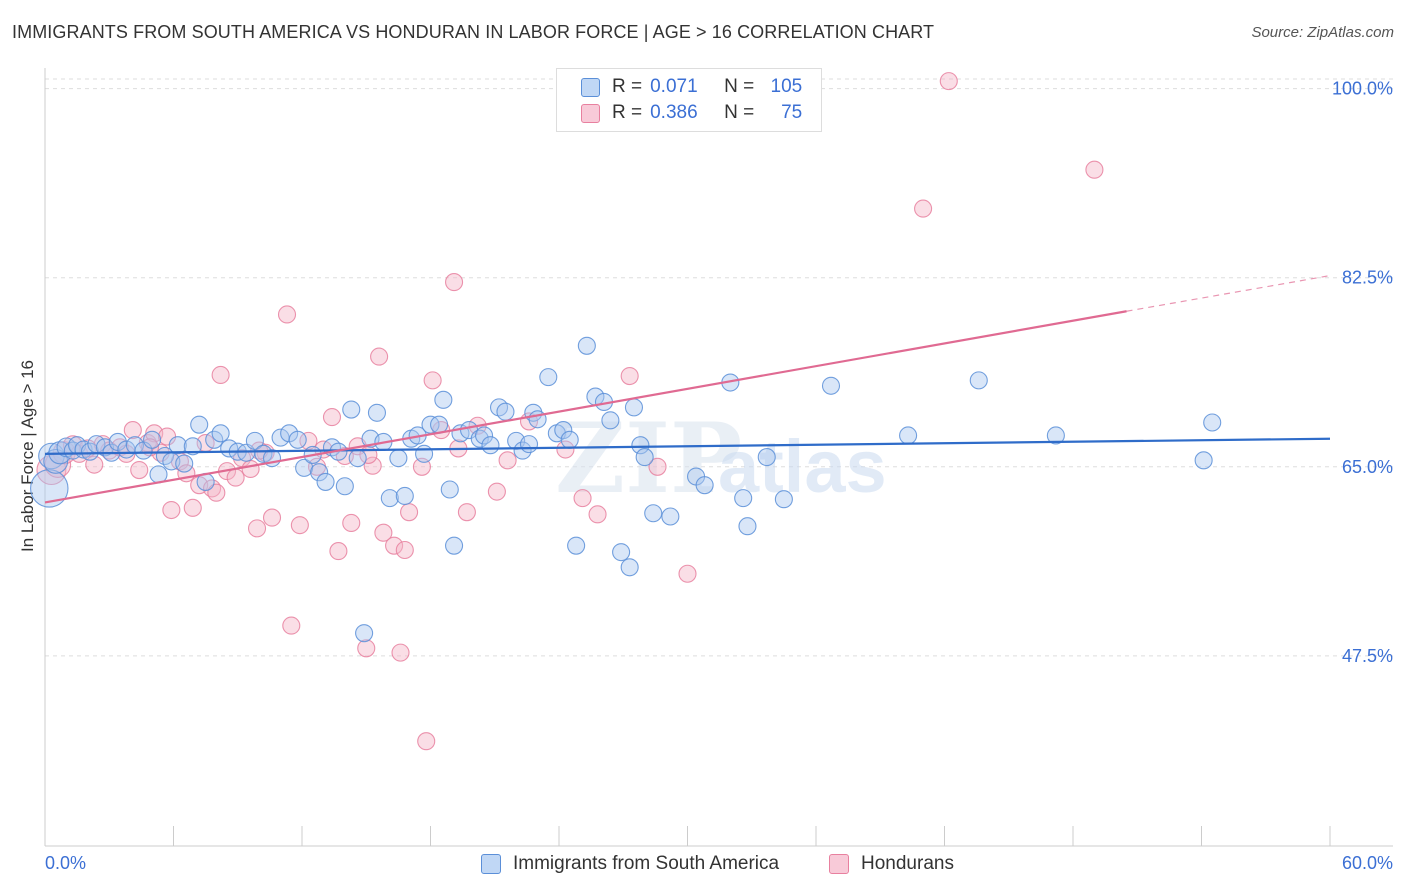 This screenshot has height=892, width=1406. Describe the element at coordinates (491, 864) in the screenshot. I see `bottom-legend-swatch-blue` at that location.